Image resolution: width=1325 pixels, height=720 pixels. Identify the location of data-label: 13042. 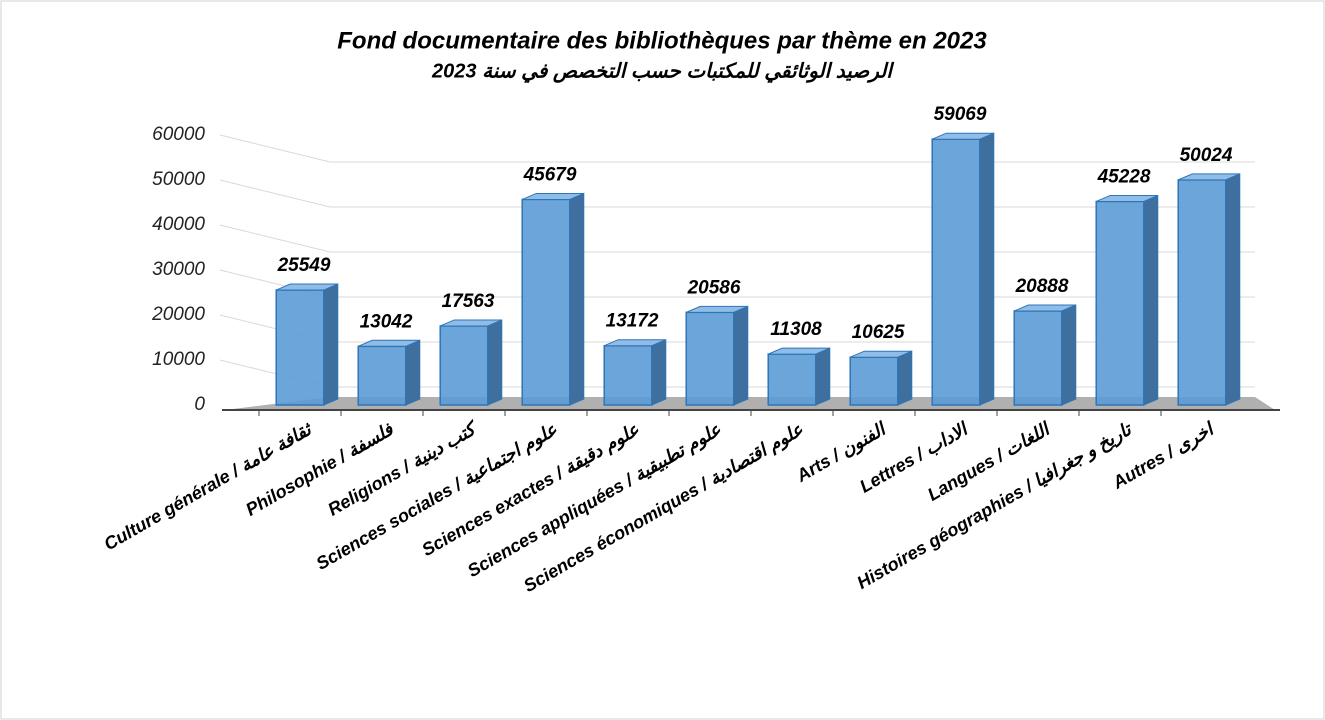
(386, 321).